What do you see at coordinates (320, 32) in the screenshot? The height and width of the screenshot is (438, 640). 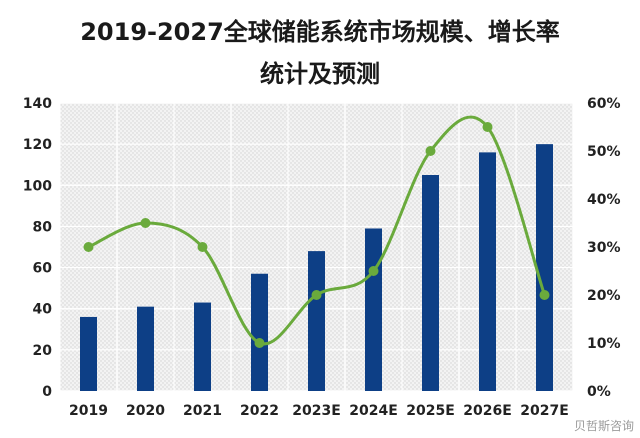 I see `chart-title-line-1: 2019-2027全球储能系统市场规模、增长率` at bounding box center [320, 32].